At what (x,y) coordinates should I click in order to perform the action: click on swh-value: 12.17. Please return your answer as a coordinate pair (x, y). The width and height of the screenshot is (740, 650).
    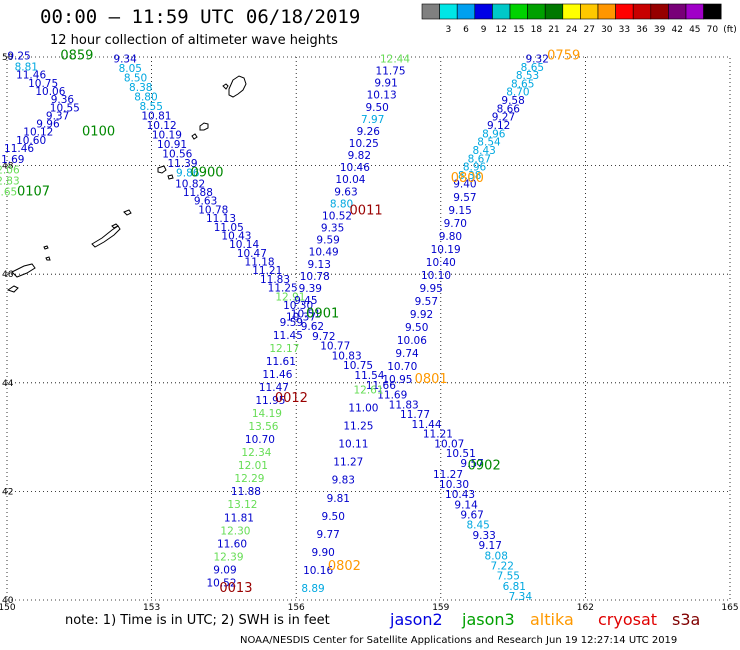
    Looking at the image, I should click on (284, 349).